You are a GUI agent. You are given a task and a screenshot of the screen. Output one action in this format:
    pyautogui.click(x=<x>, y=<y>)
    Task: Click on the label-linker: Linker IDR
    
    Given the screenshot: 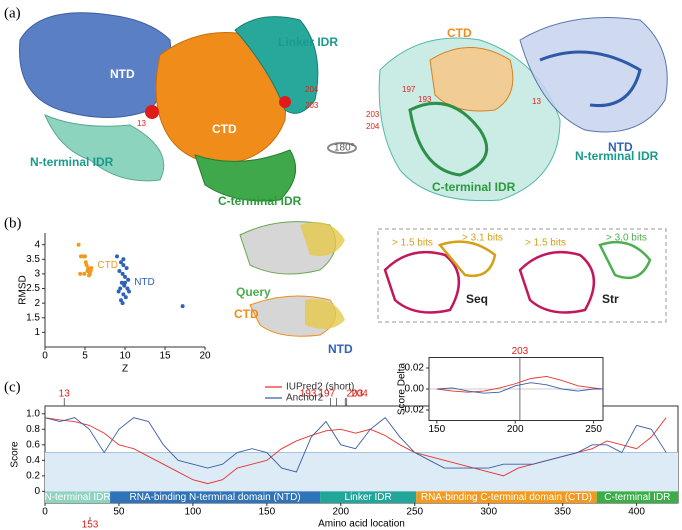 What is the action you would take?
    pyautogui.click(x=308, y=42)
    